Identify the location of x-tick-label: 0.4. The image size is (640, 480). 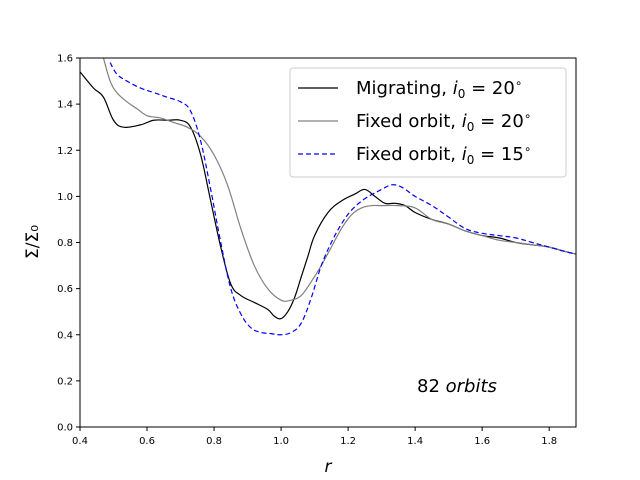
(80, 441).